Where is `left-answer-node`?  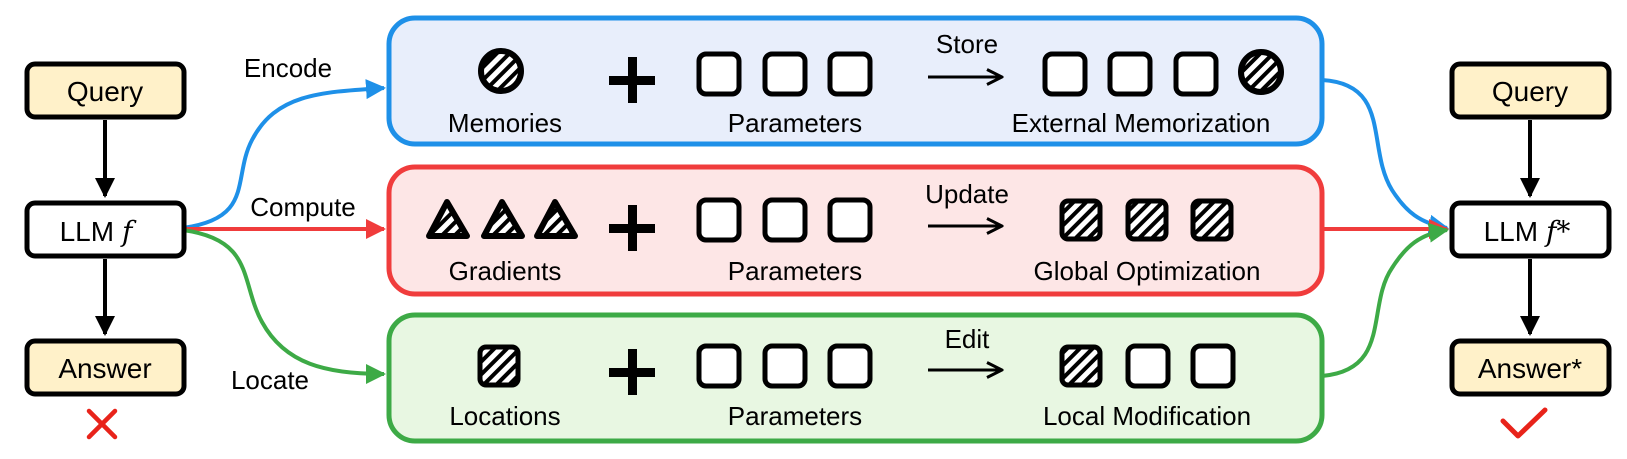 left-answer-node is located at coordinates (105, 367).